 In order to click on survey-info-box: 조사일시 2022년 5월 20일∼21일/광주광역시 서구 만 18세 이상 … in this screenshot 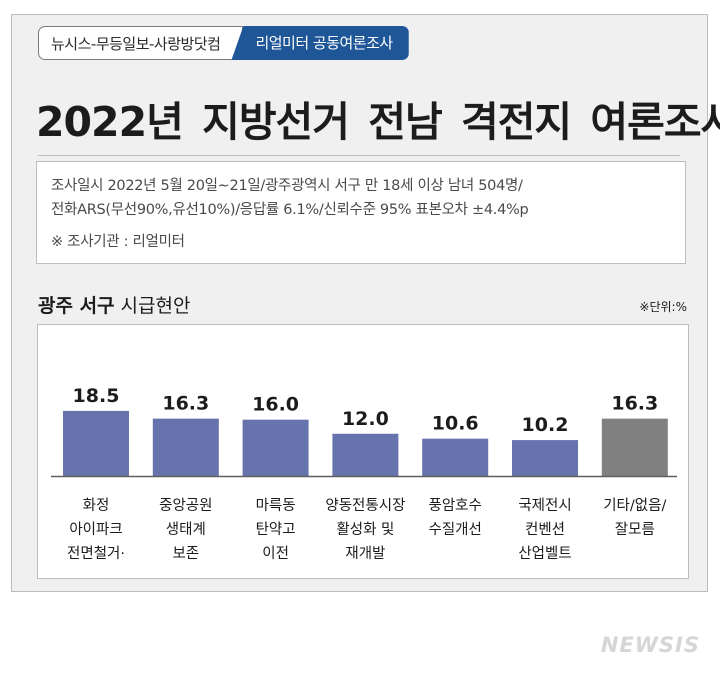, I will do `click(361, 212)`.